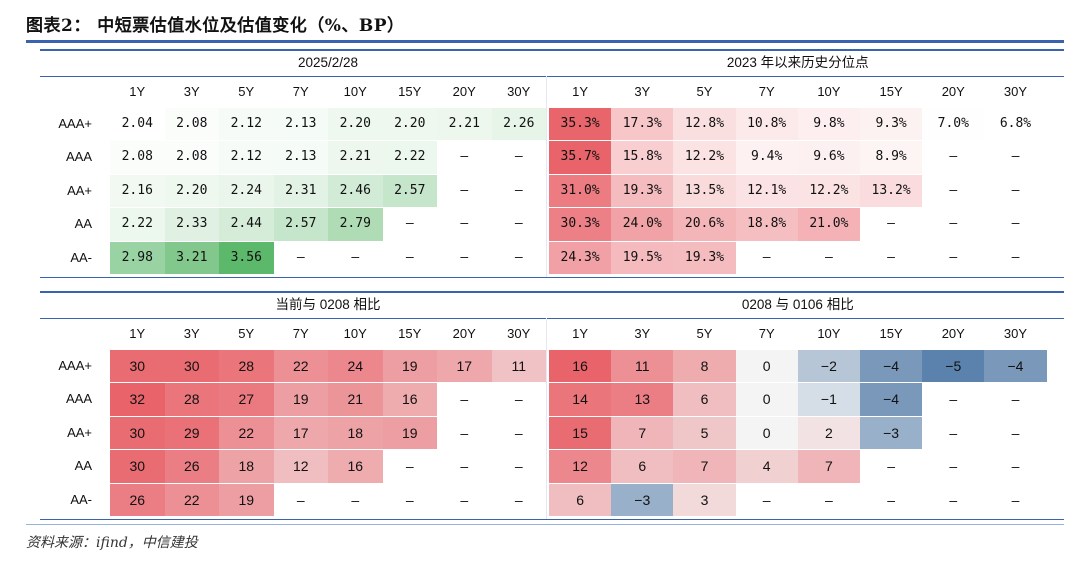 Image resolution: width=1080 pixels, height=561 pixels. What do you see at coordinates (78, 157) in the screenshot?
I see `row-label: AAA` at bounding box center [78, 157].